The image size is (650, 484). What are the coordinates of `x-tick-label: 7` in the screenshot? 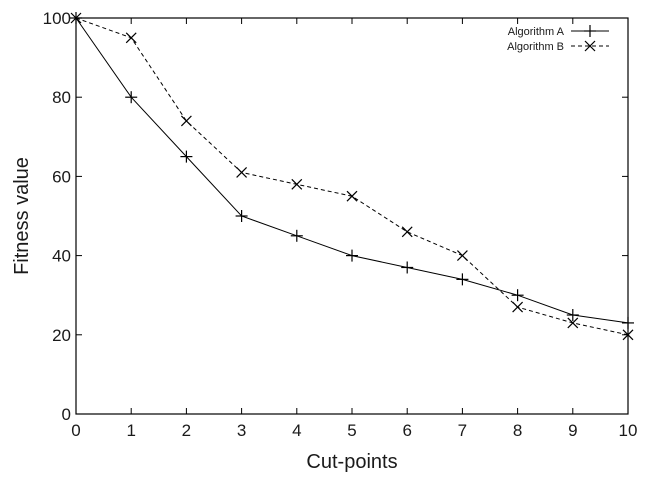 It's located at (462, 430).